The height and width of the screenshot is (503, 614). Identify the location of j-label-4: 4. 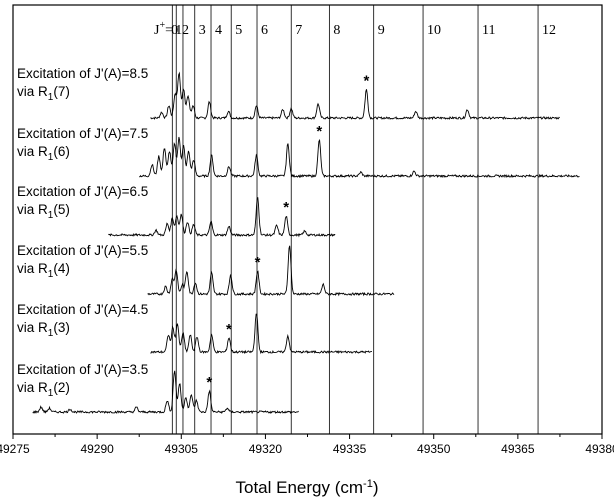
(218, 30).